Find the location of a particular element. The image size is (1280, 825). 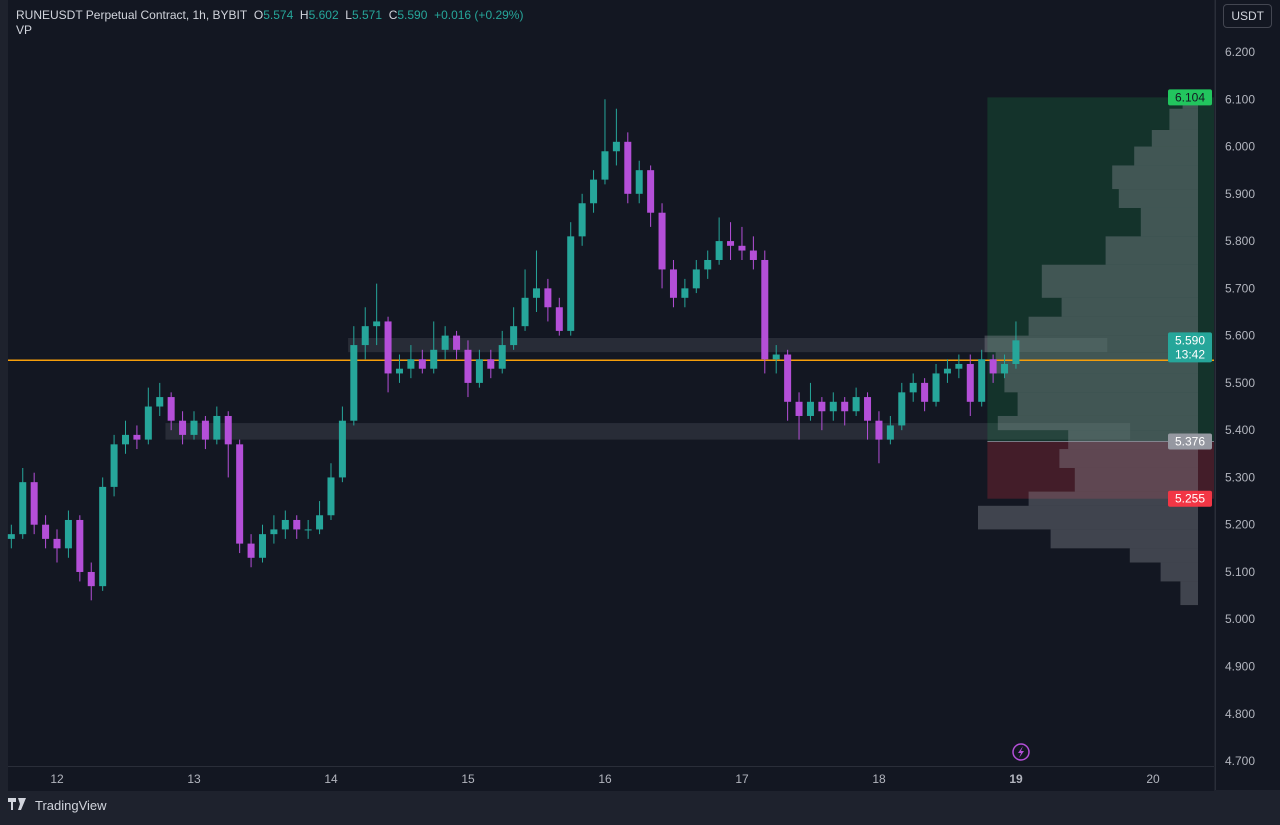

target-price-label-bg is located at coordinates (1190, 97).